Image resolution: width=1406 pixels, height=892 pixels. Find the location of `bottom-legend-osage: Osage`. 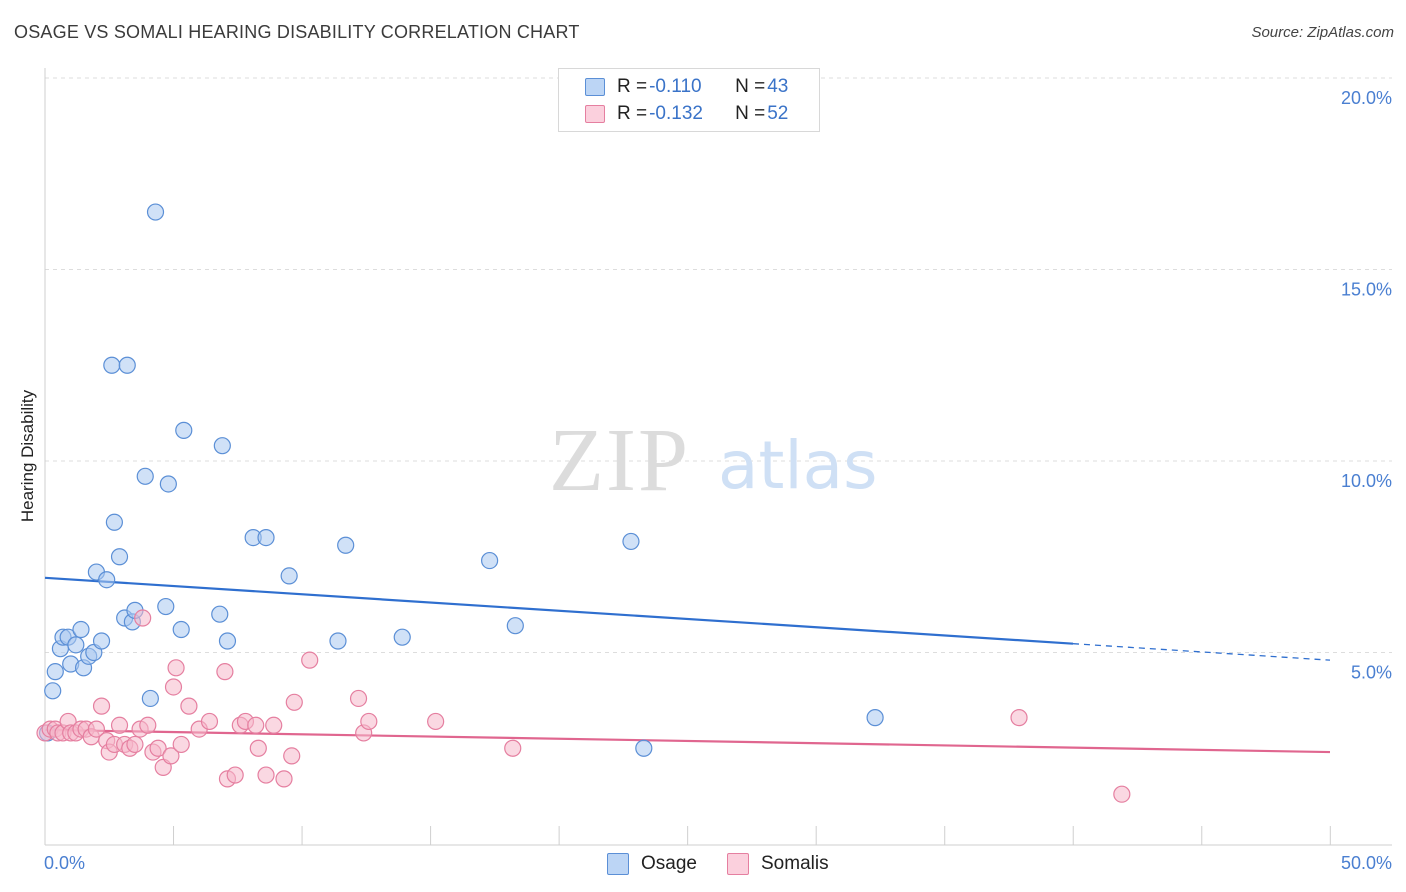

bottom-legend-osage: Osage is located at coordinates (652, 864).